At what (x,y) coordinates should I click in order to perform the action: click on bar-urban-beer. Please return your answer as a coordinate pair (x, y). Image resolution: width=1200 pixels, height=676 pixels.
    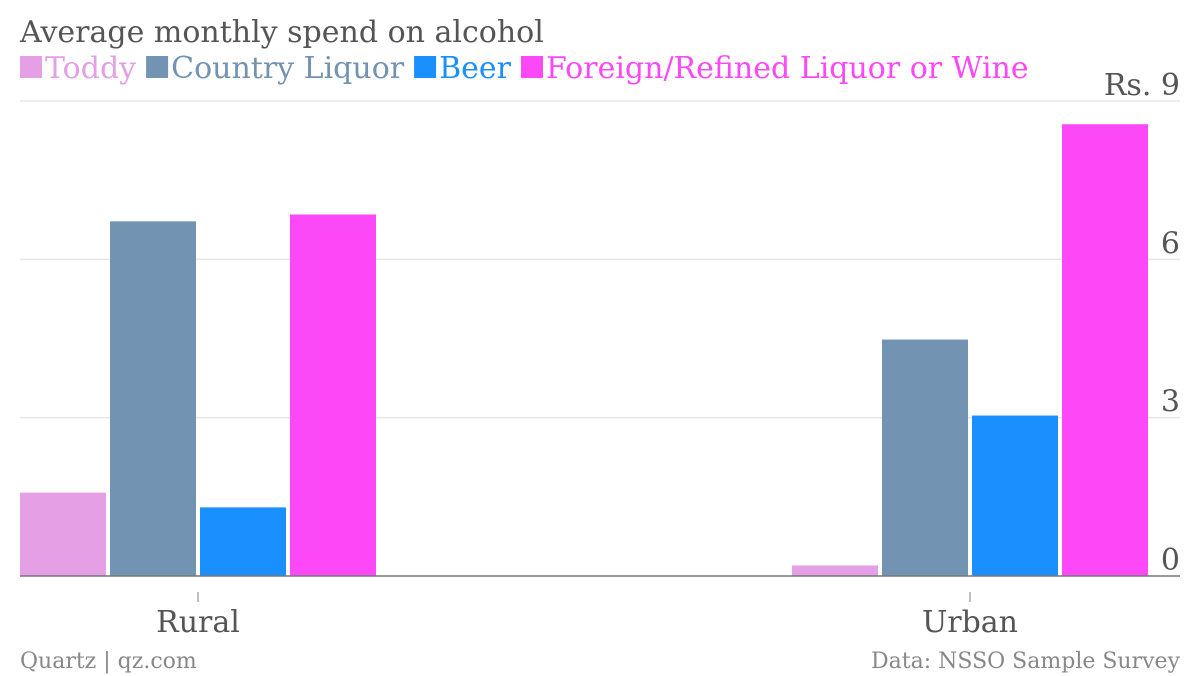
    Looking at the image, I should click on (1015, 495).